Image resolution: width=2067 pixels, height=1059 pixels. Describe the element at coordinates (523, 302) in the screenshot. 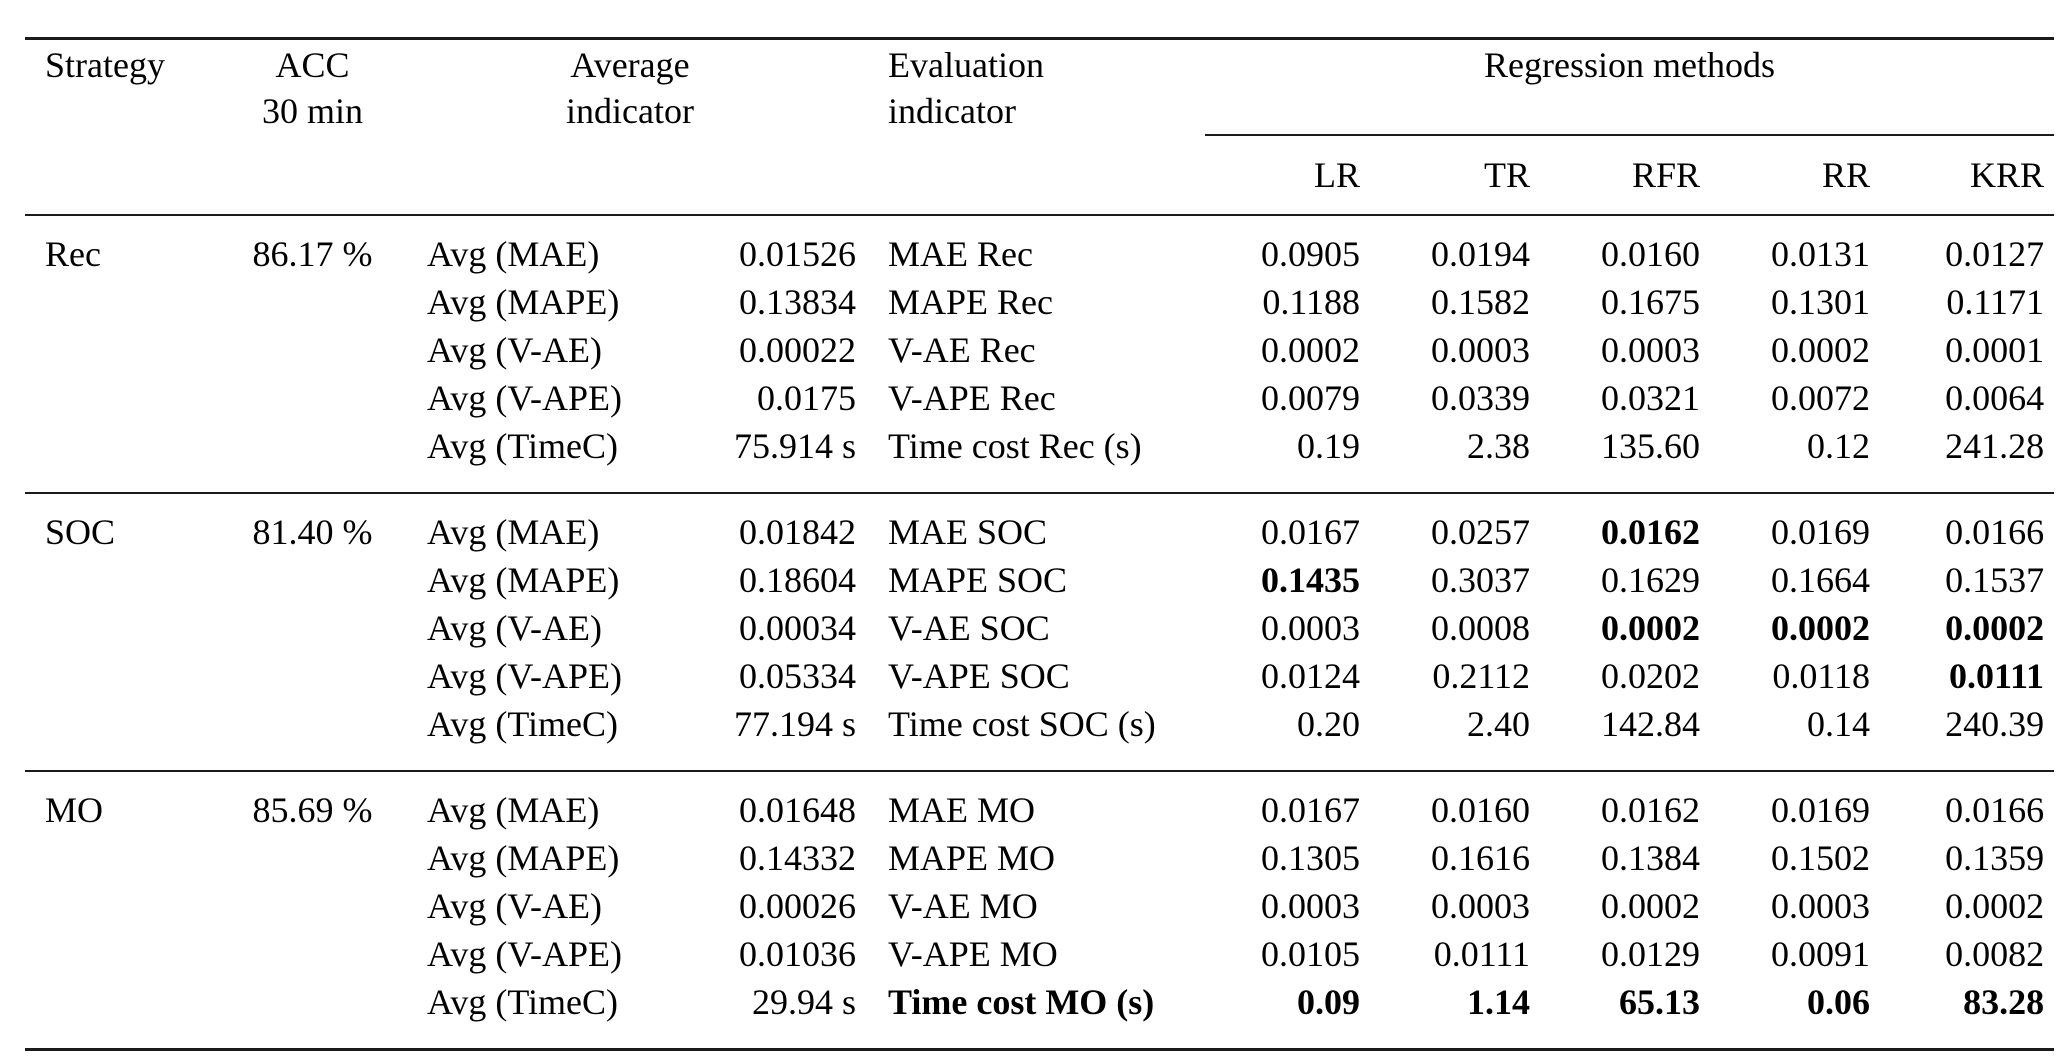

I see `avg-indicator-label-cell: Avg (MAPE)` at that location.